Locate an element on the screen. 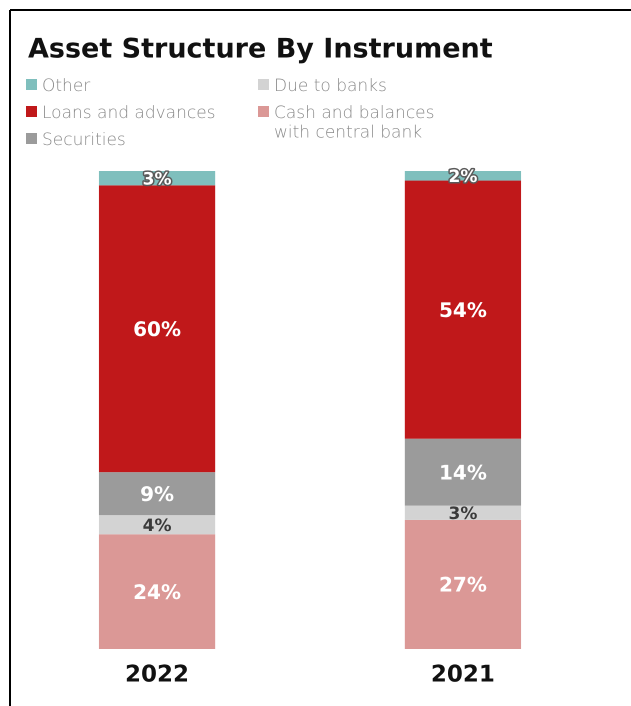 The width and height of the screenshot is (631, 706). chart-title: Asset Structure By Instrument is located at coordinates (260, 49).